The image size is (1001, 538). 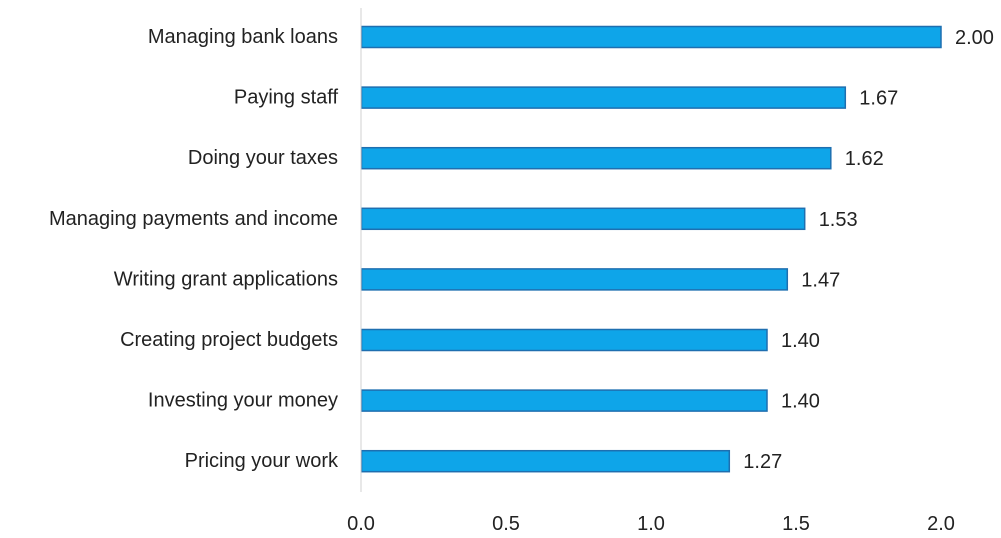 I want to click on value-label-managing-payments-and-income: 1.53, so click(x=838, y=220).